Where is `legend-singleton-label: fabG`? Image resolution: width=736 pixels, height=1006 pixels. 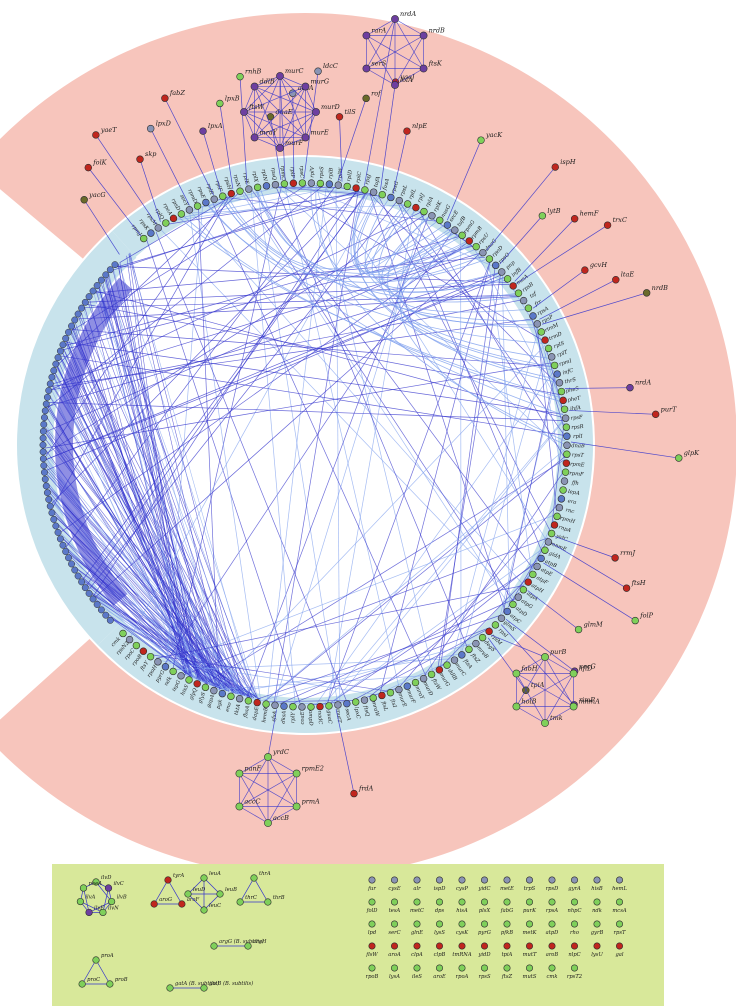 legend-singleton-label: fabG is located at coordinates (506, 911).